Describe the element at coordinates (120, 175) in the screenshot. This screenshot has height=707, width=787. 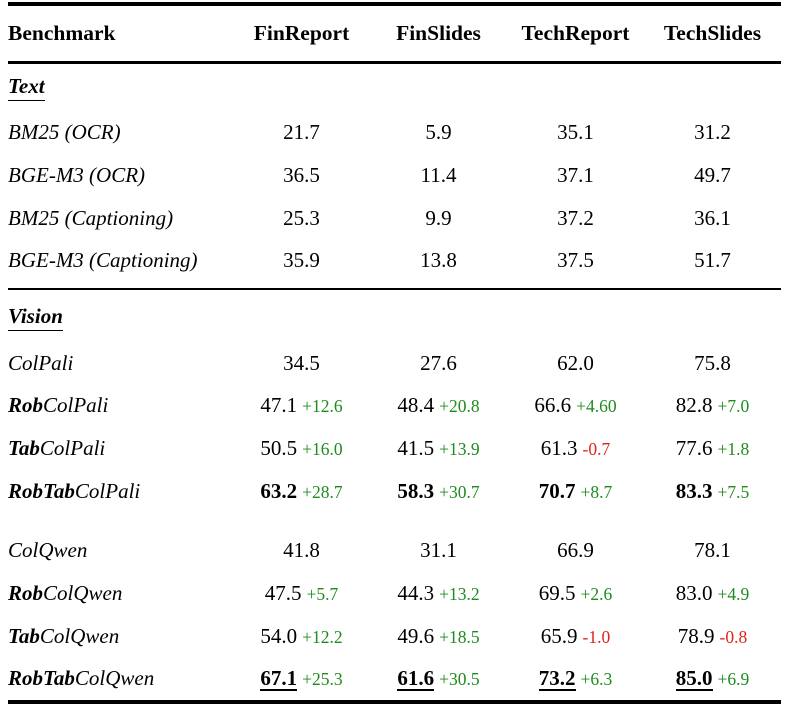
I see `row-label: BGE-M3 (OCR)` at that location.